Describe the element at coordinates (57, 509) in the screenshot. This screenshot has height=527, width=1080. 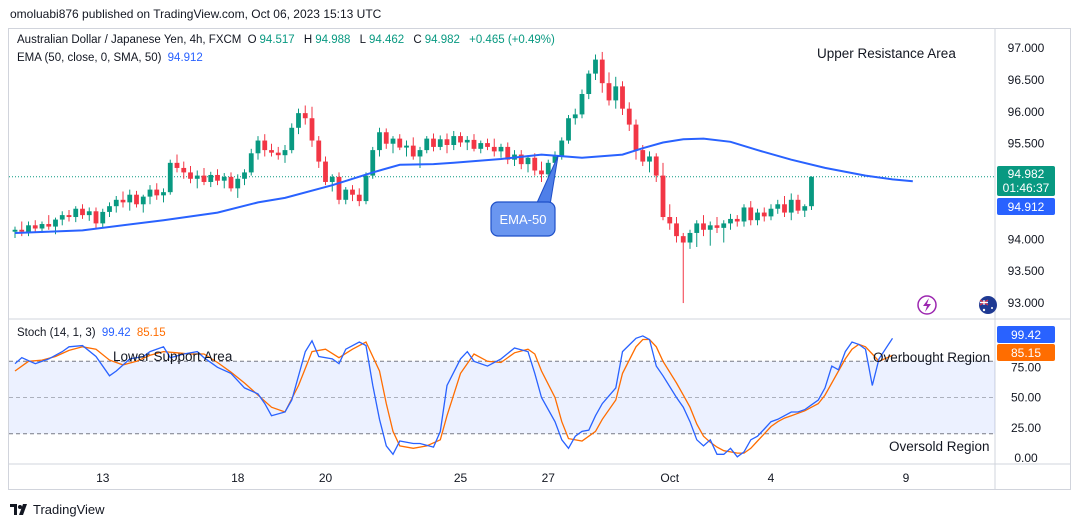
I see `footer-brand: TradingView` at that location.